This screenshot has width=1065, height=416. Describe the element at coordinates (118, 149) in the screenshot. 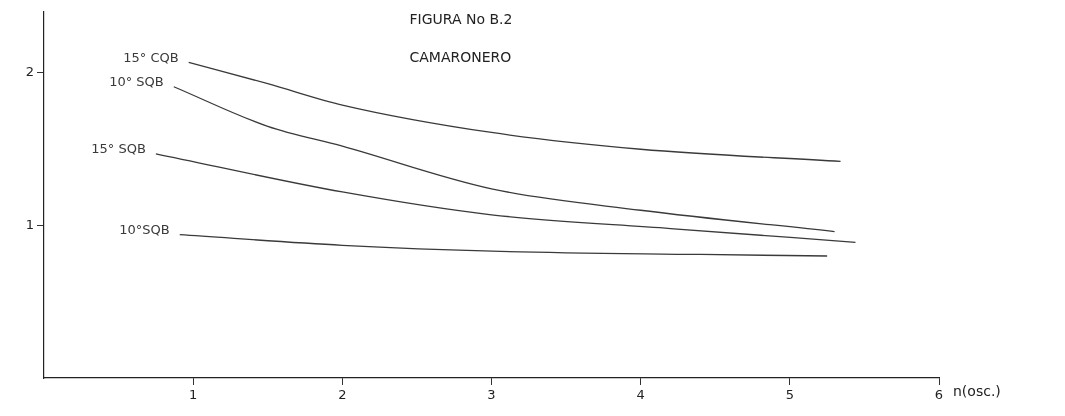

I see `series-label: 15° SQB` at that location.